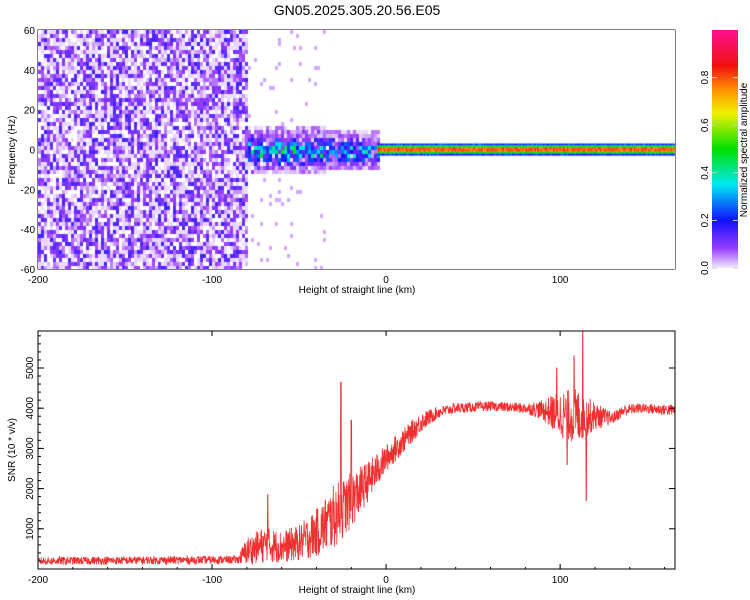  Describe the element at coordinates (28, 230) in the screenshot. I see `y-tick-label: -40` at that location.